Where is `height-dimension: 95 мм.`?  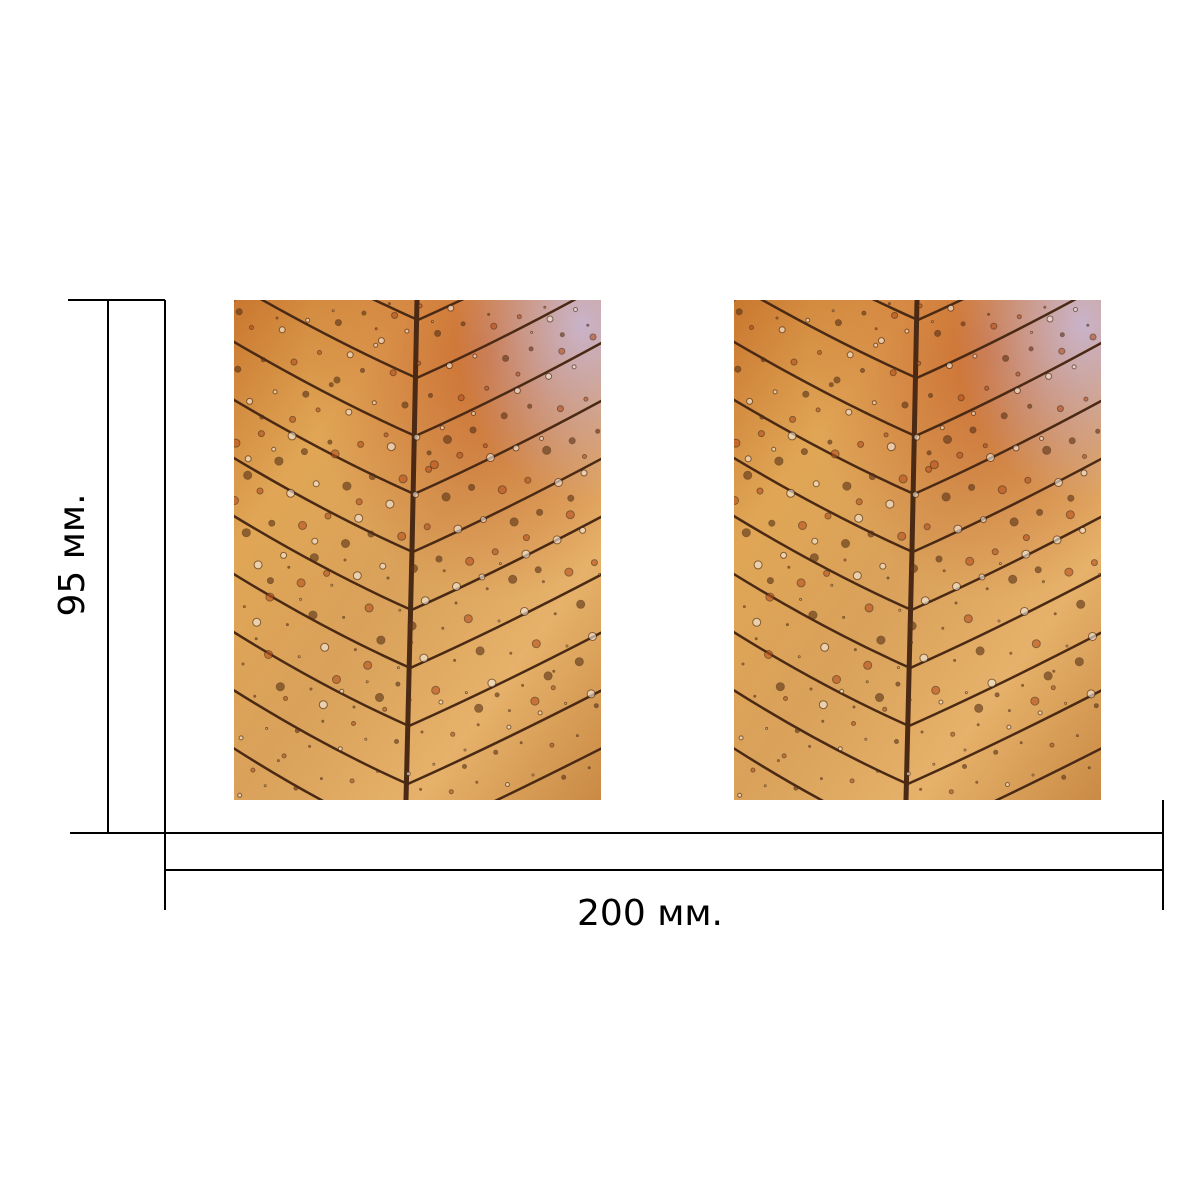 height-dimension: 95 мм. is located at coordinates (109, 566).